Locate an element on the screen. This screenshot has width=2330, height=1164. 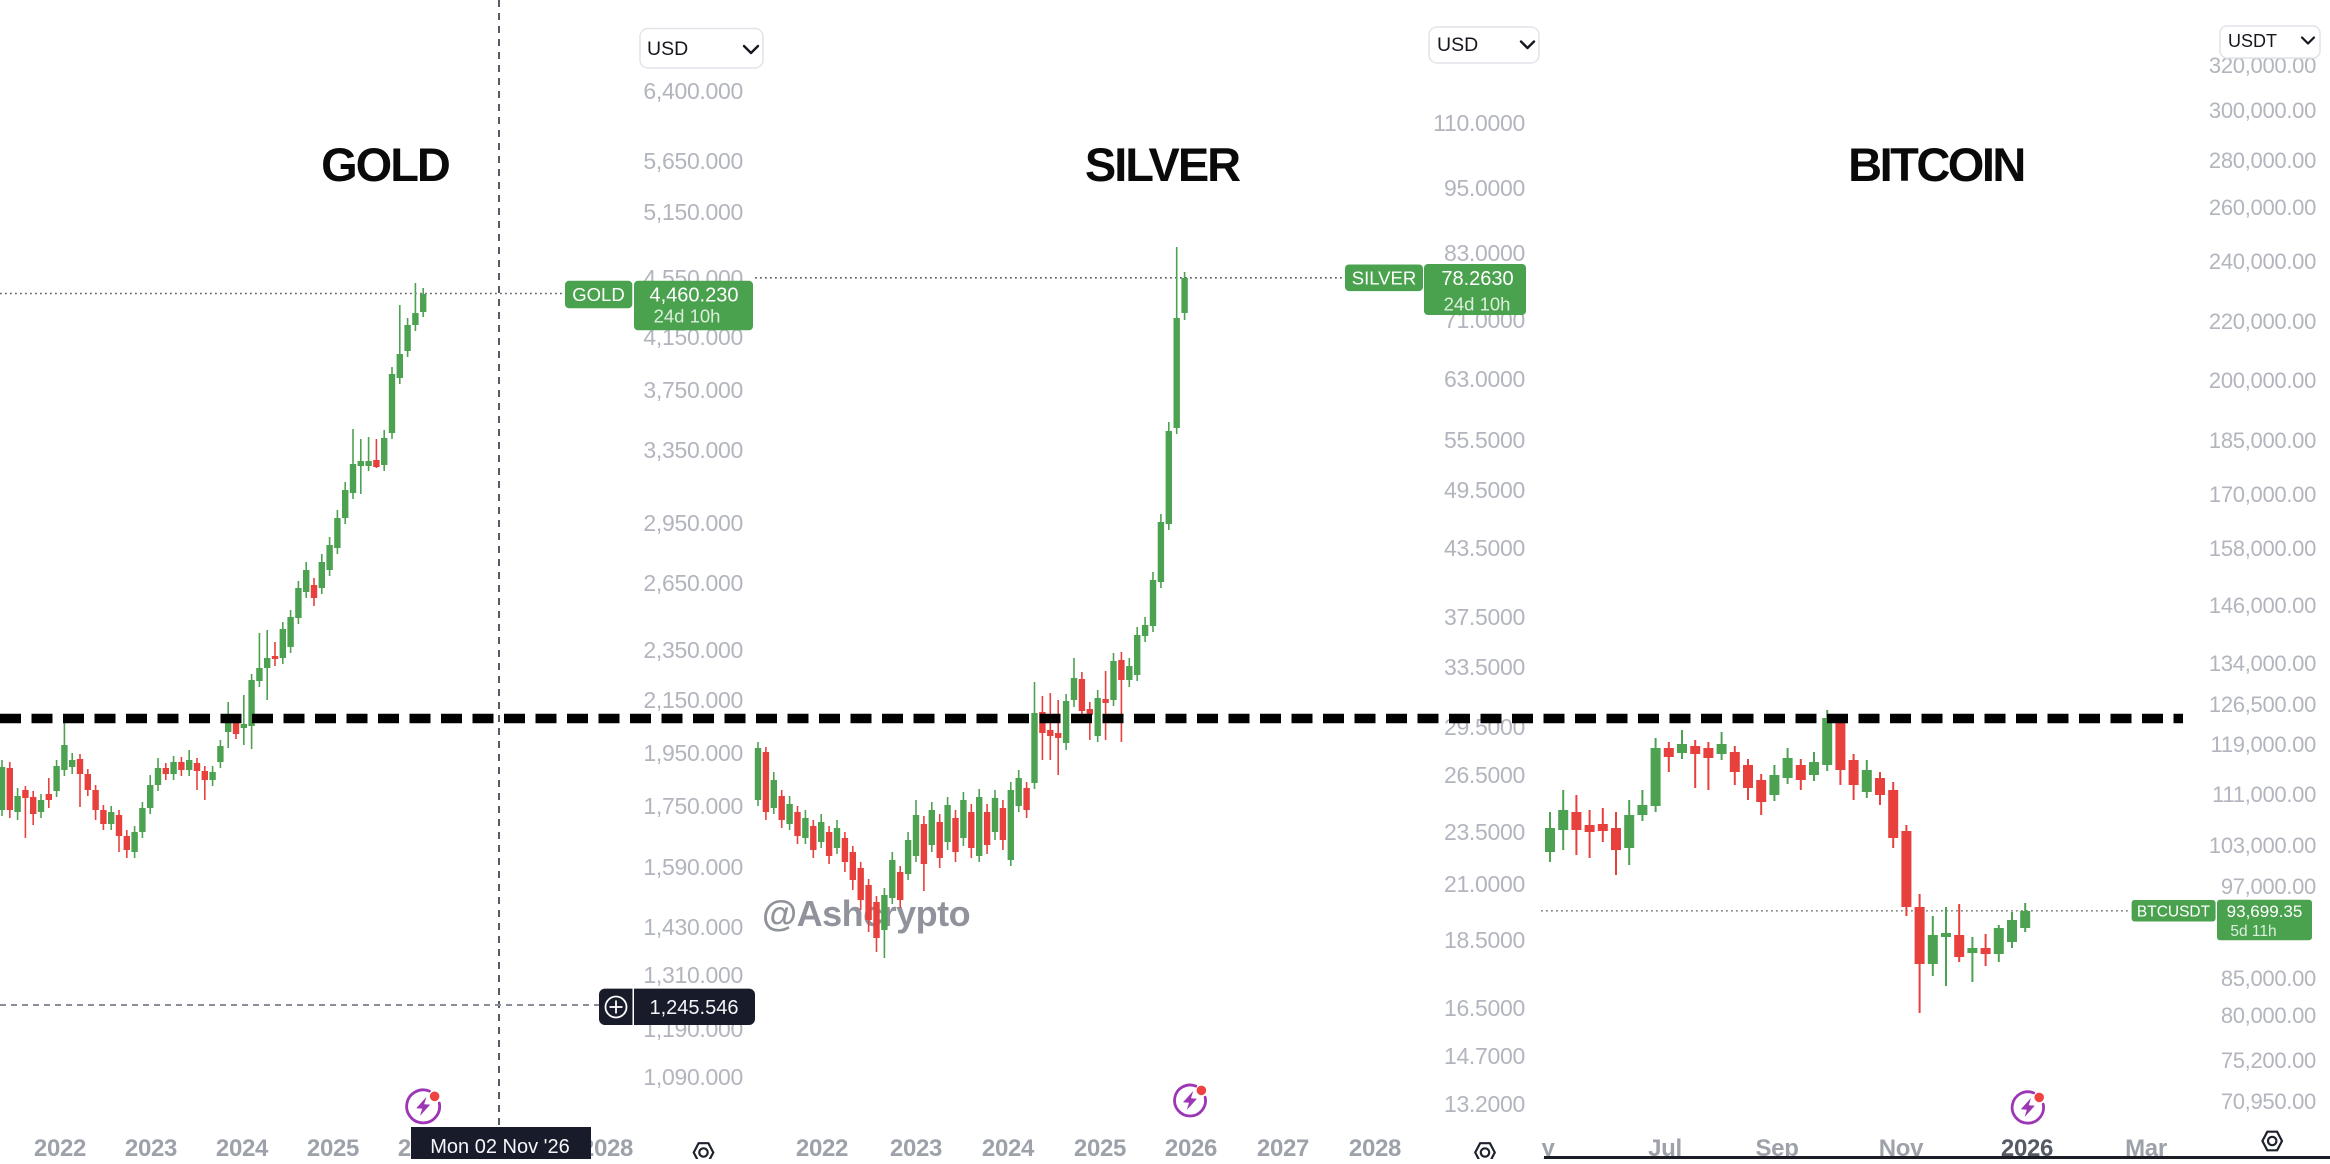
svg-text: 95.0000 is located at coordinates (1484, 188).